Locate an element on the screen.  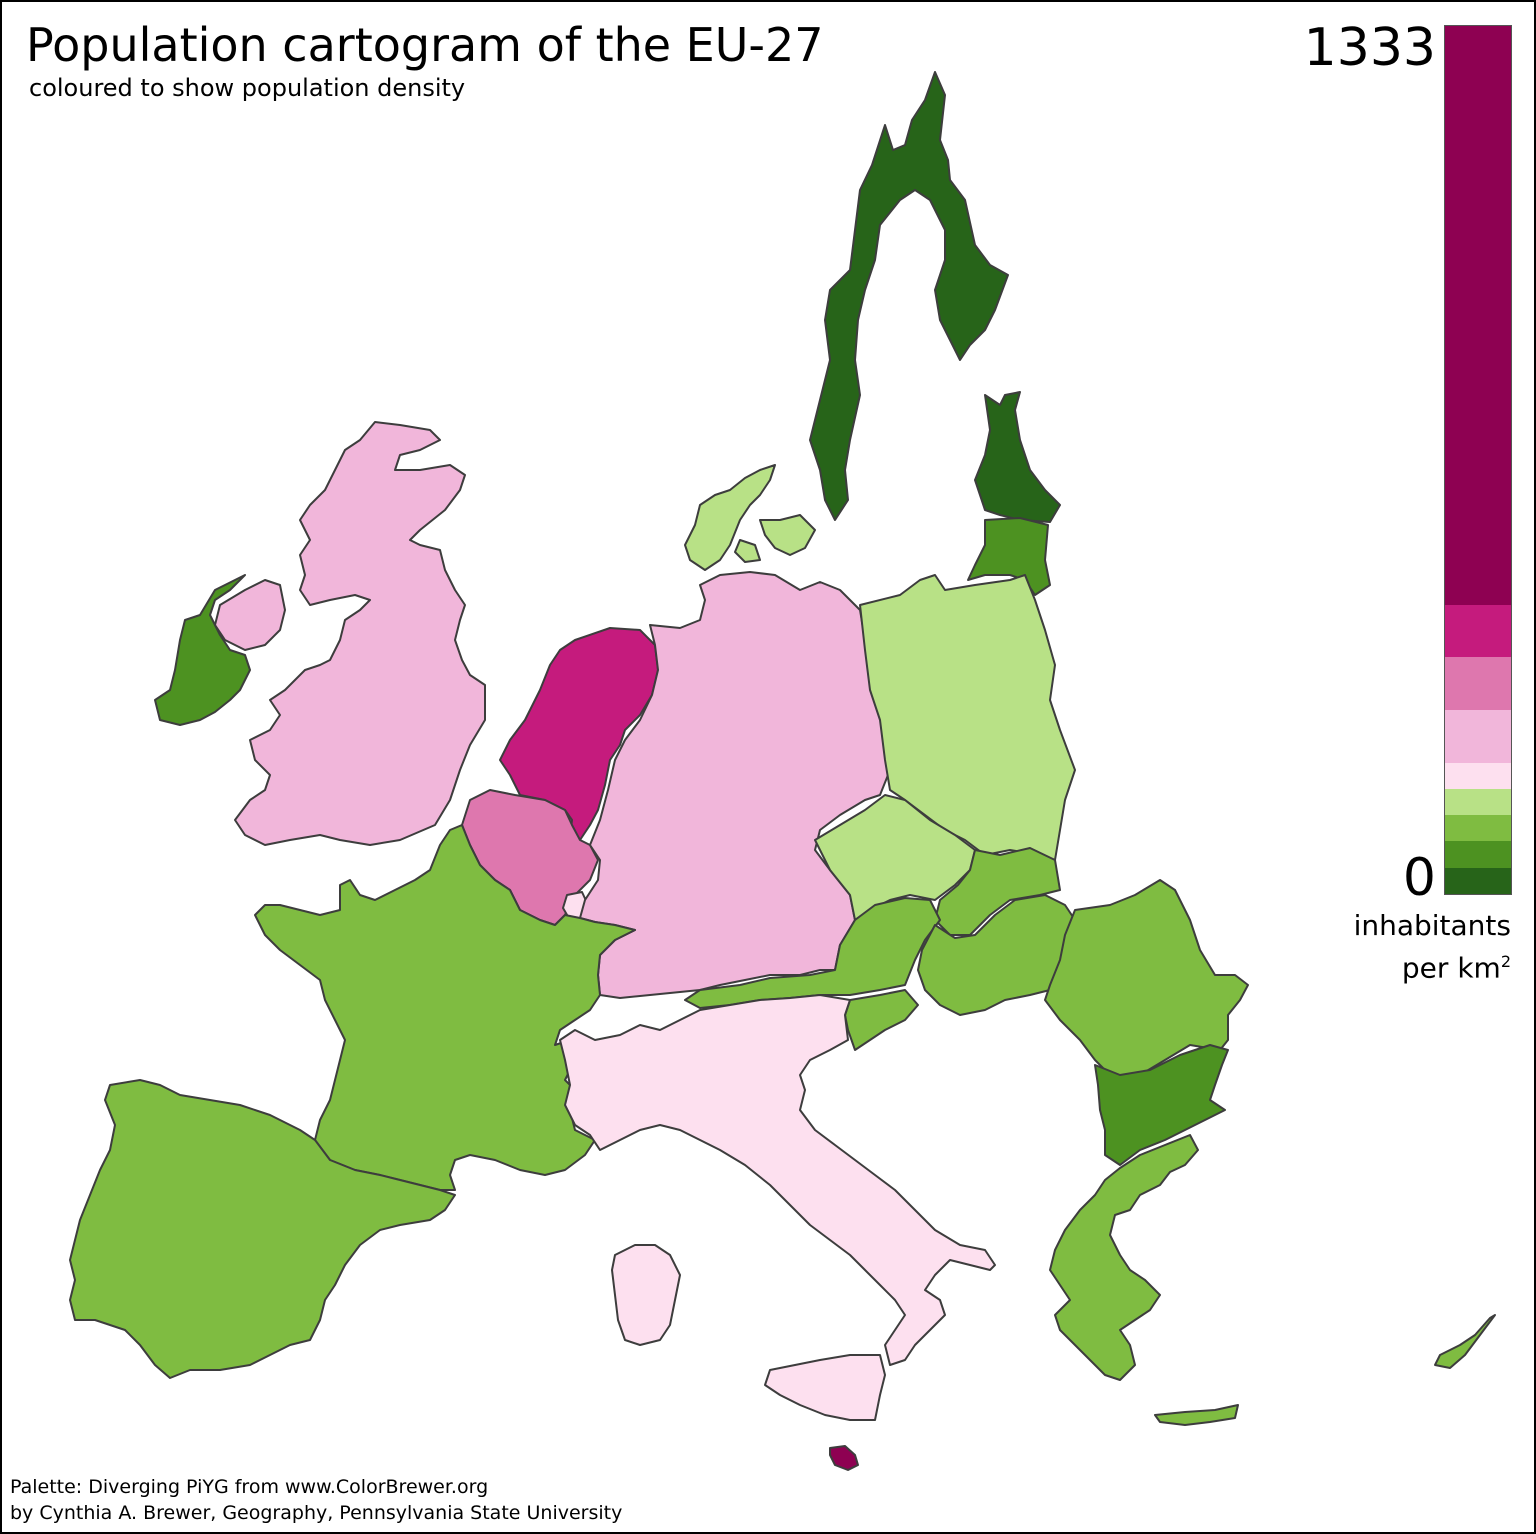
legend-max-label: 1333 is located at coordinates (1369, 48).